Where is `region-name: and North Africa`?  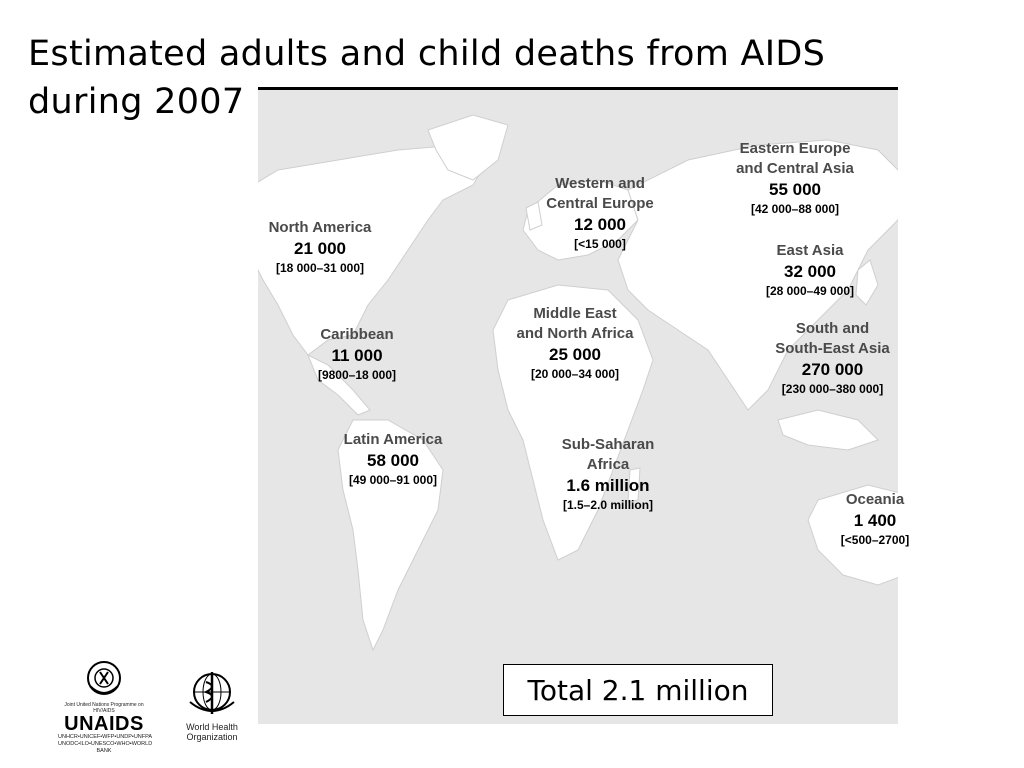
region-name: and North Africa is located at coordinates (575, 333).